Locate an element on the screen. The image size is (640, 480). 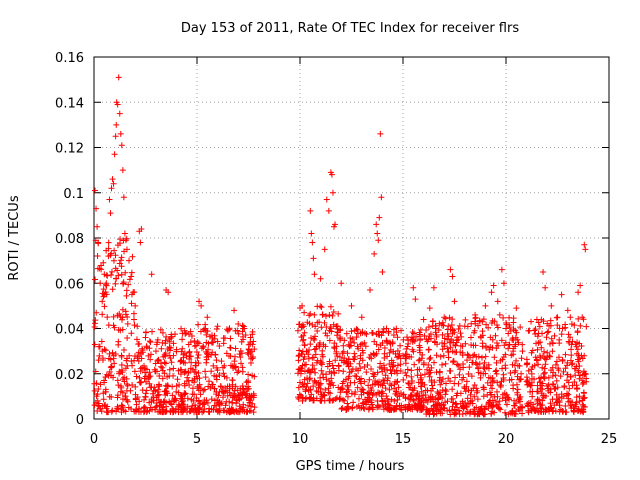
x-tick-label: 25 is located at coordinates (609, 439).